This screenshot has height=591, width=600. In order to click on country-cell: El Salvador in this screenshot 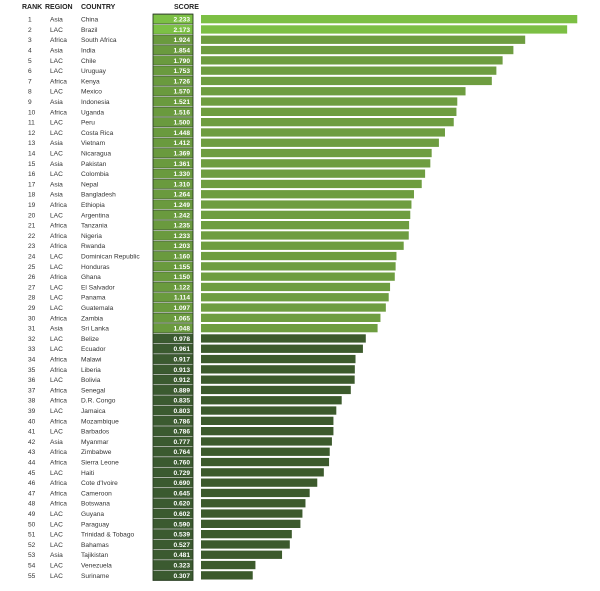, I will do `click(98, 287)`.